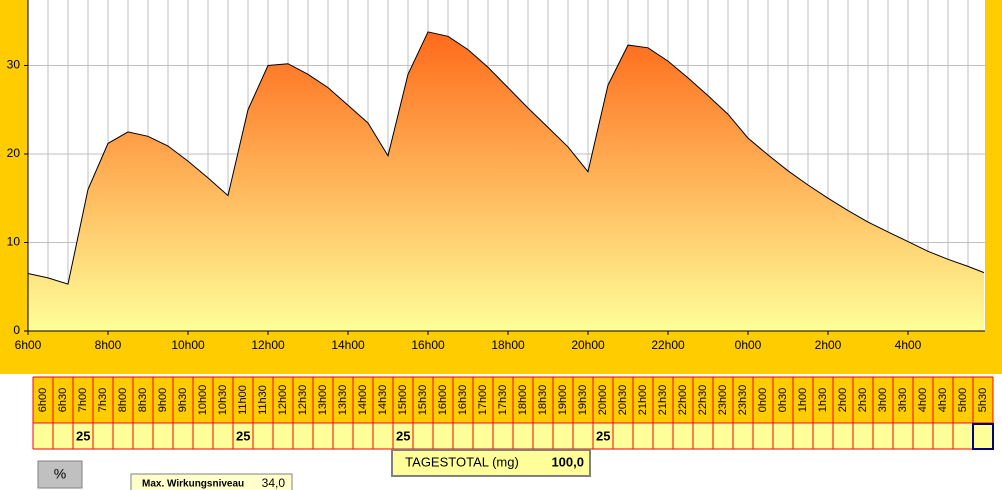 Image resolution: width=1002 pixels, height=490 pixels. Describe the element at coordinates (14, 65) in the screenshot. I see `y-tick-label: 30` at that location.